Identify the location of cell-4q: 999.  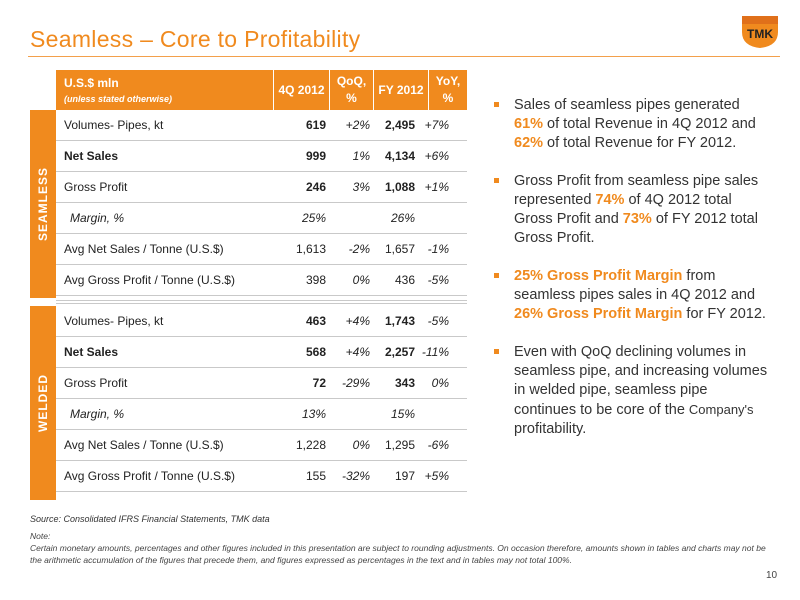
(315, 156).